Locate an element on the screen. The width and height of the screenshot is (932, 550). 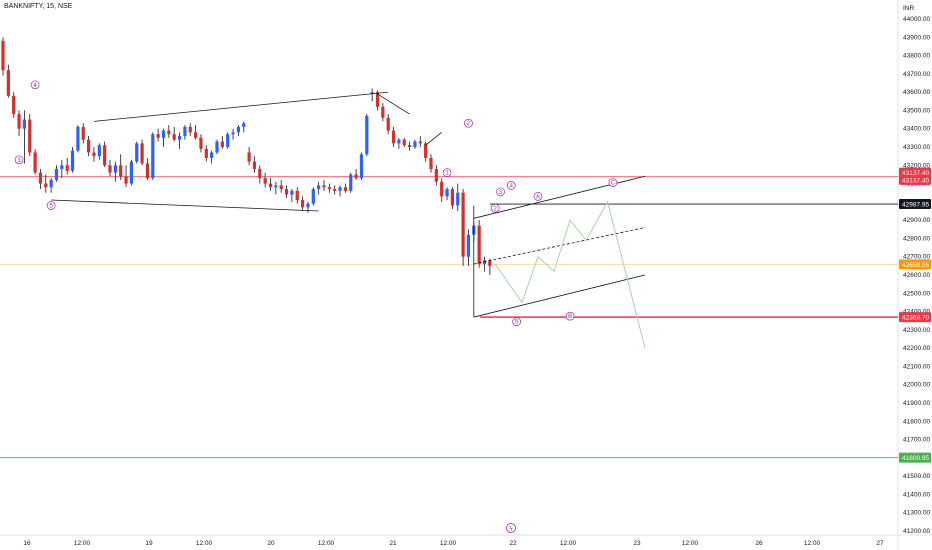
wave-label: 1 is located at coordinates (447, 174).